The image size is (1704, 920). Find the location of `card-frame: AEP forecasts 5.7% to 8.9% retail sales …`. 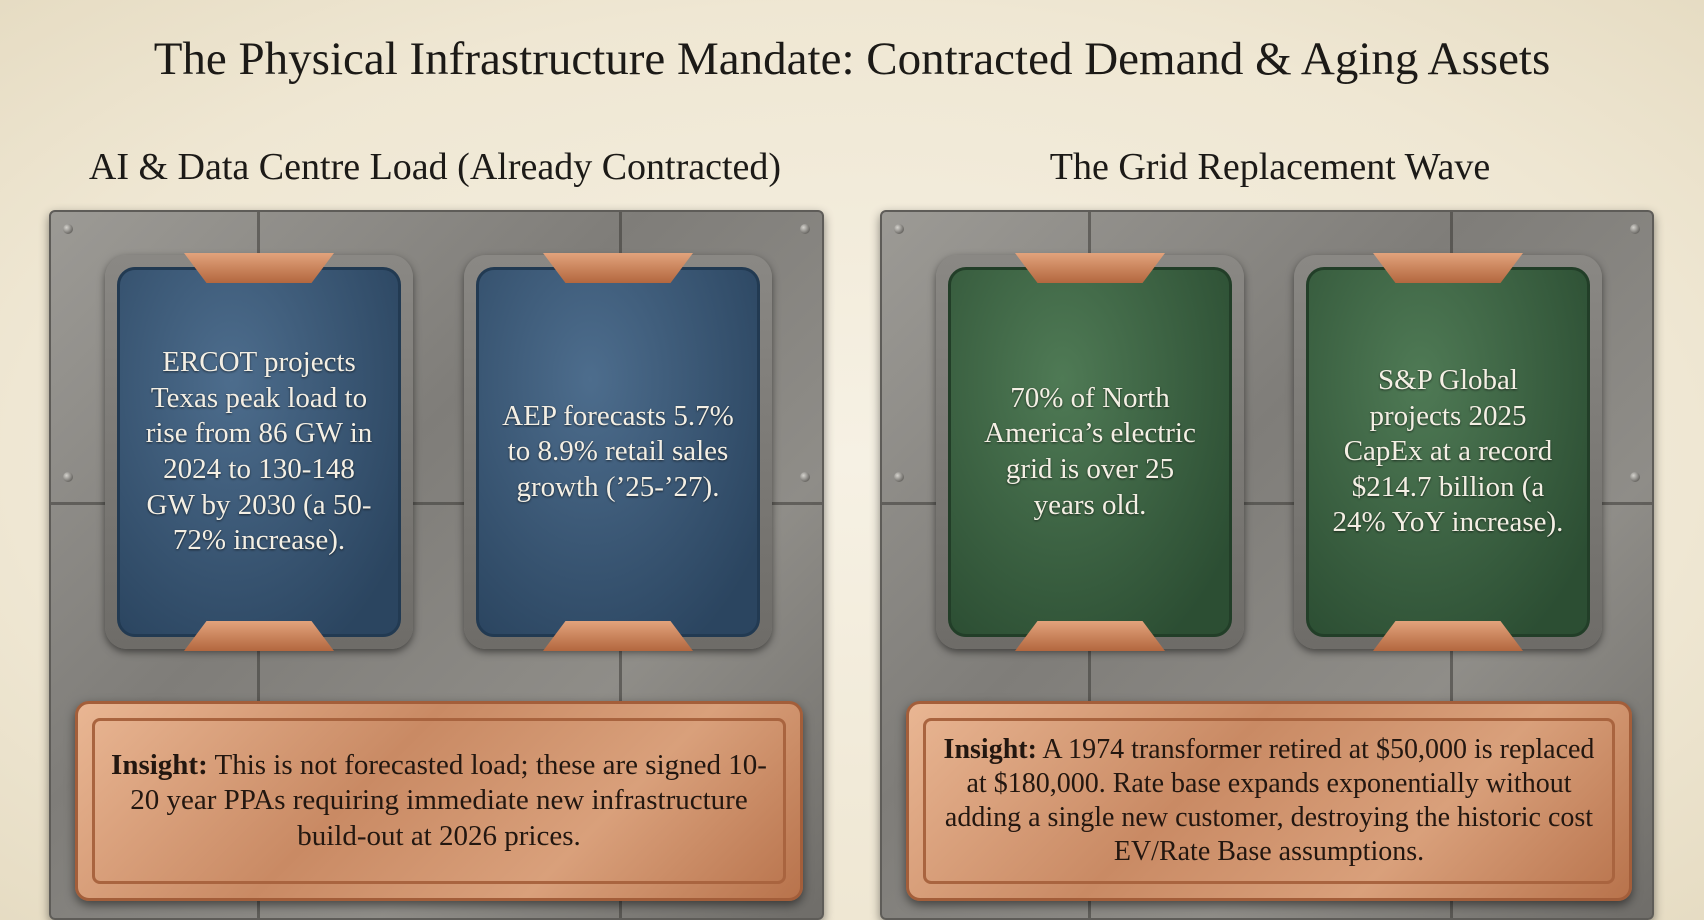

card-frame: AEP forecasts 5.7% to 8.9% retail sales … is located at coordinates (618, 452).